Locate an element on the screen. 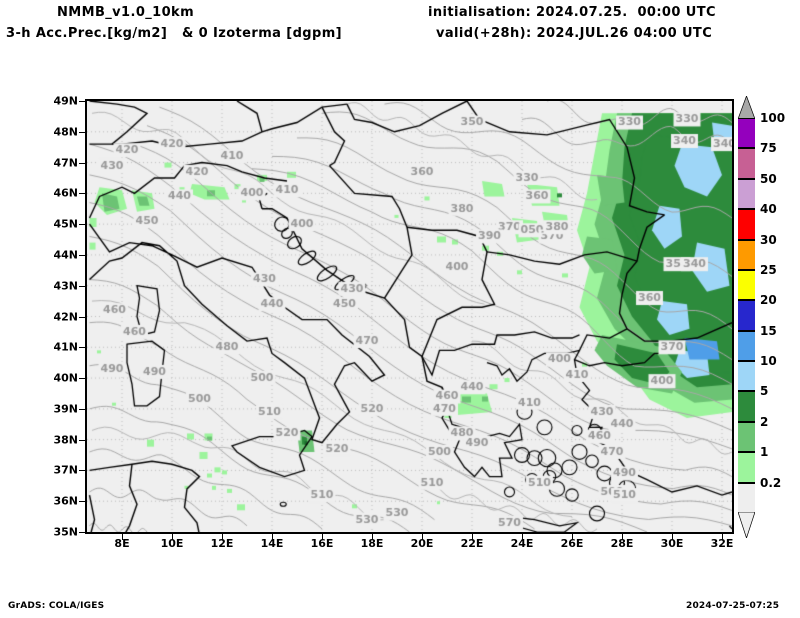 The width and height of the screenshot is (800, 618). lat-tick-label: 43N is located at coordinates (65, 286).